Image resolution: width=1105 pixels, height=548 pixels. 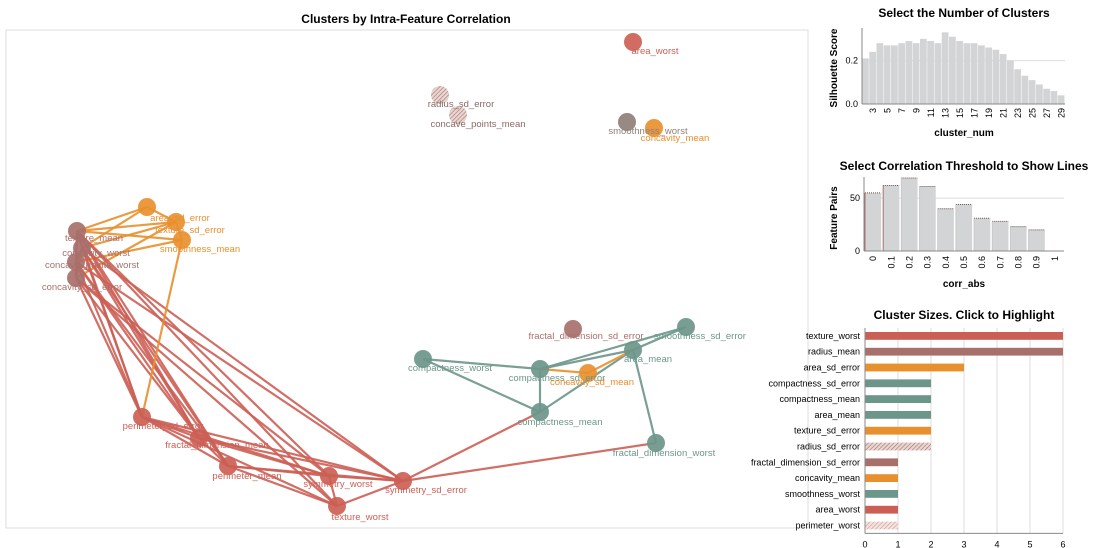 I want to click on sizes-bar-area-sd-error, so click(x=914, y=367).